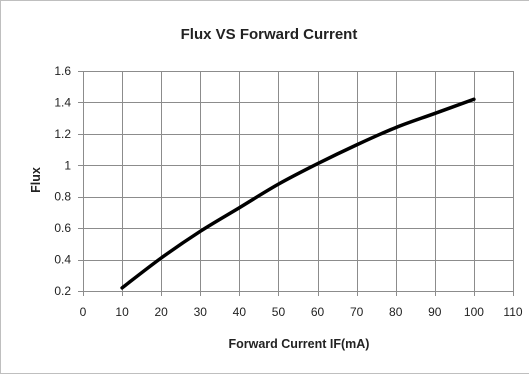 This screenshot has height=375, width=529. Describe the element at coordinates (301, 312) in the screenshot. I see `x-tick-labels: 0 10 20 30 40 50 60 70 80 90 100 110` at that location.